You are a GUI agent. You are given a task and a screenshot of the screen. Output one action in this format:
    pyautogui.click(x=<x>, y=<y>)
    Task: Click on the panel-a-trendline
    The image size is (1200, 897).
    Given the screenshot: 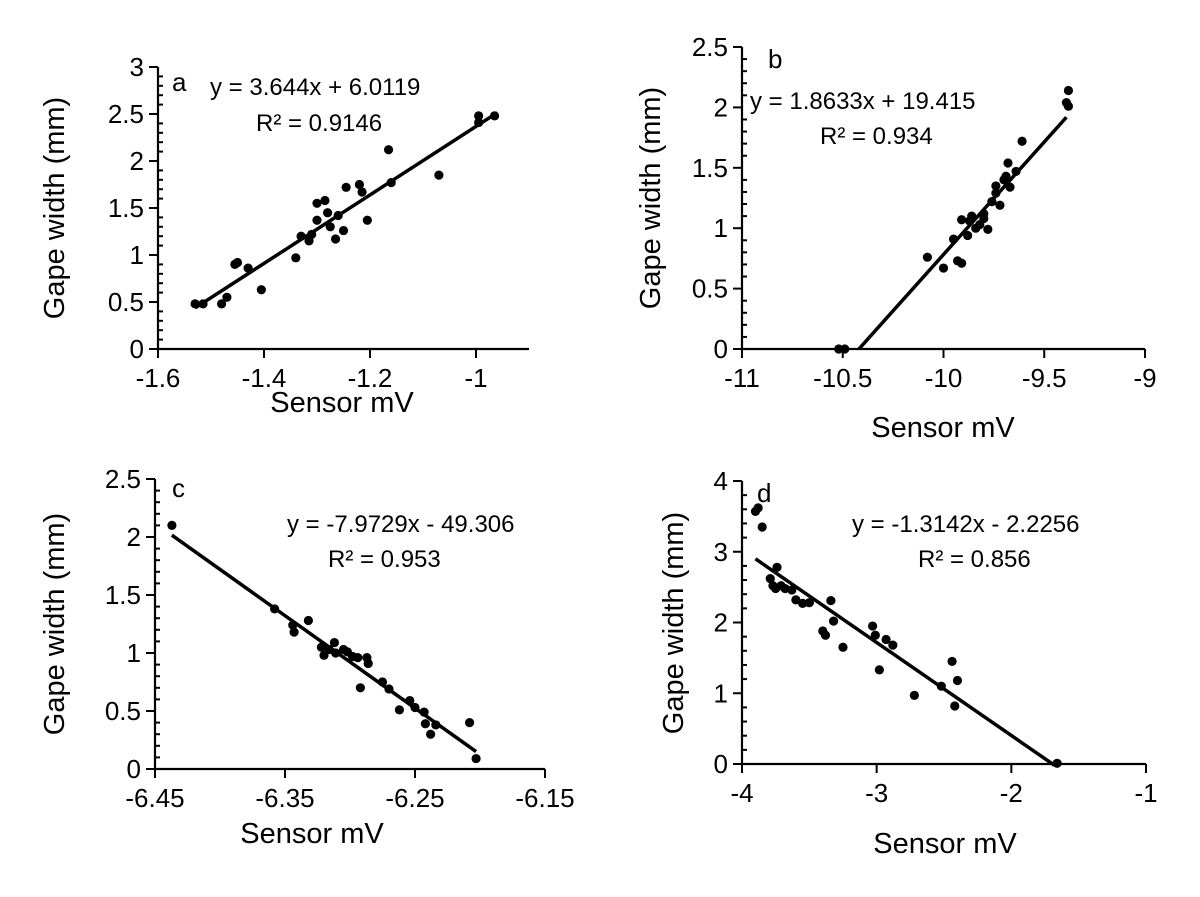 What is the action you would take?
    pyautogui.click(x=346, y=210)
    